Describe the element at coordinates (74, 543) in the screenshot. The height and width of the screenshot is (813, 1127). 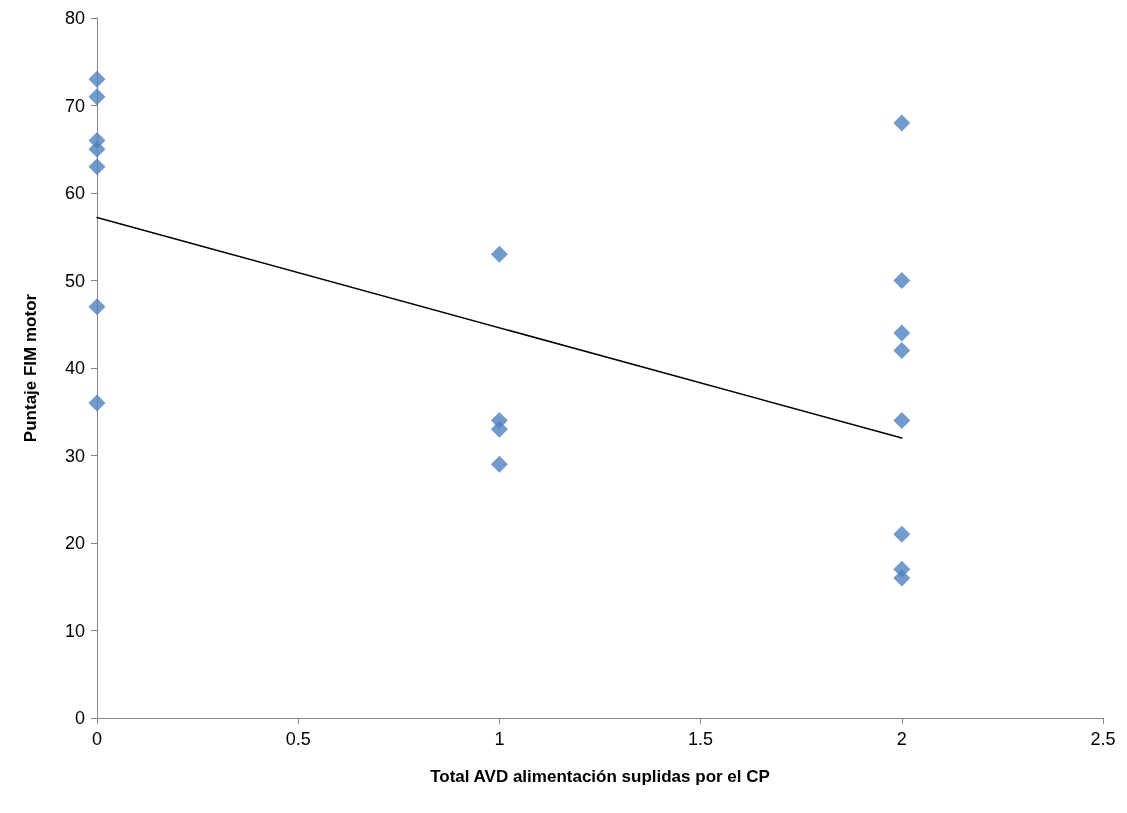
I see `y-tick-label: 20` at that location.